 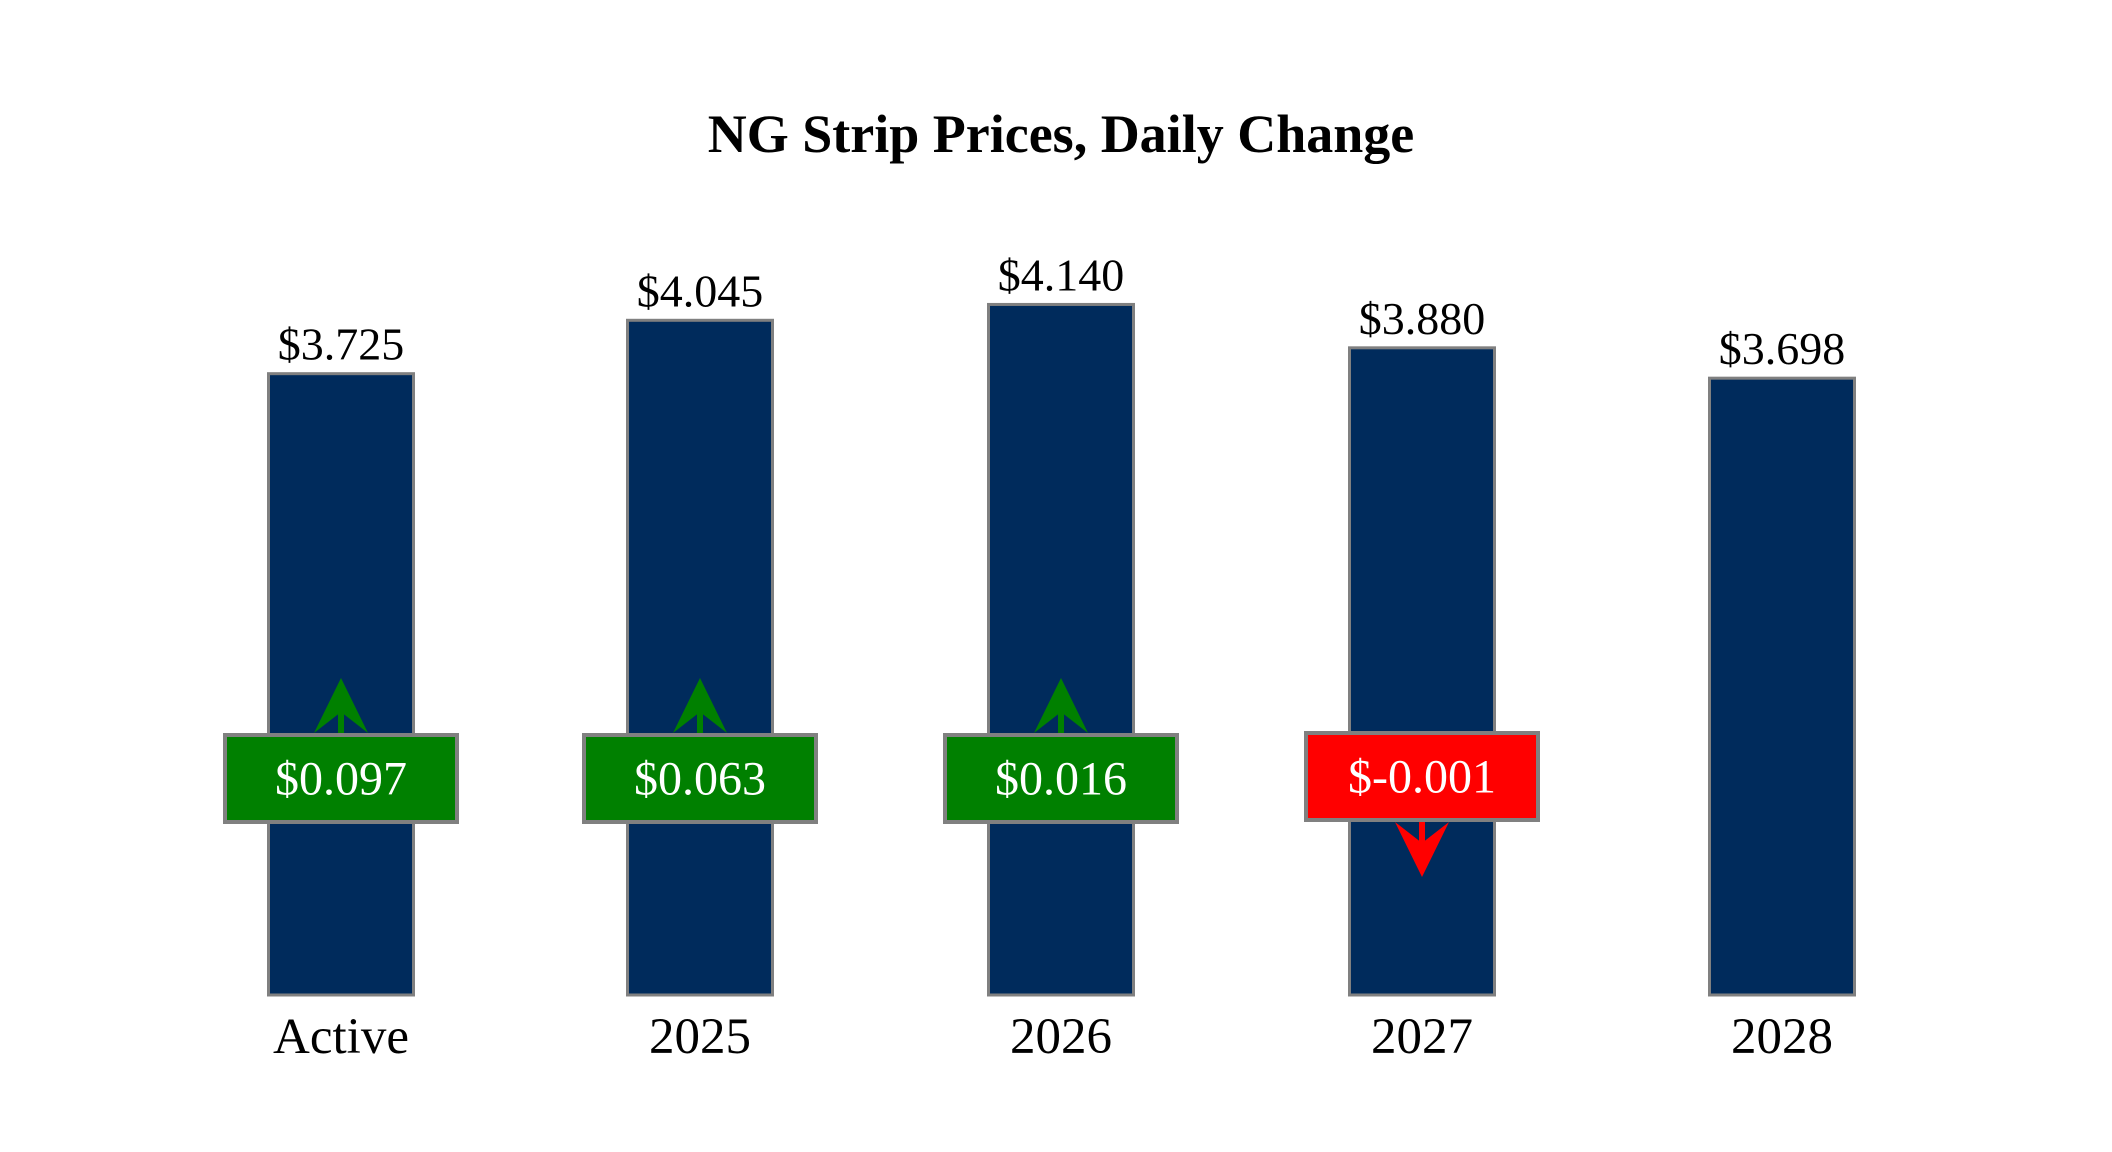 I want to click on change-label: $0.097, so click(x=341, y=779).